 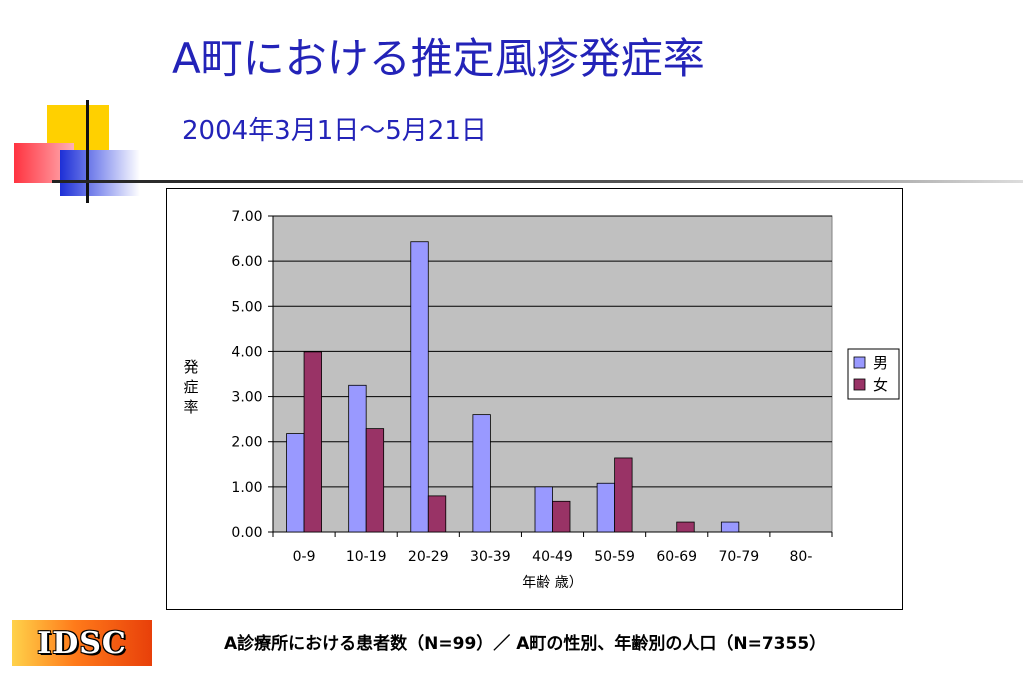 I want to click on x-tick-label: 40-49, so click(x=552, y=557).